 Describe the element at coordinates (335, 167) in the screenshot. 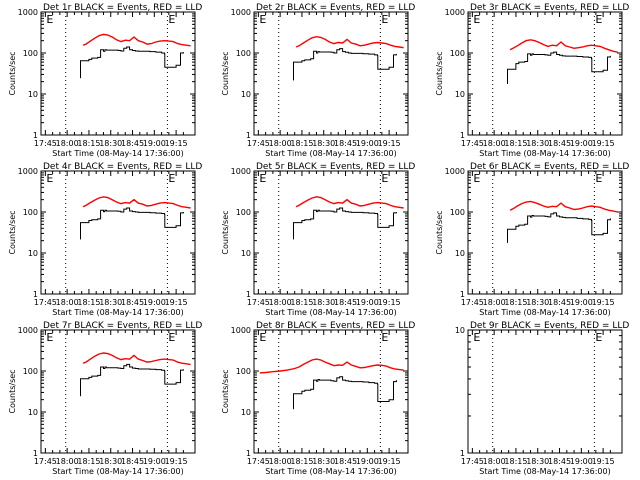

I see `panel-title: Det 5r BLACK = Events, RED = LLD` at that location.